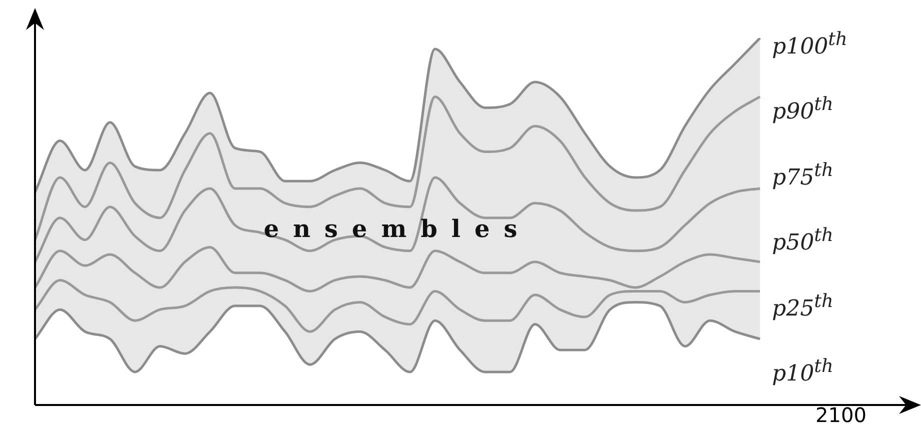  Describe the element at coordinates (803, 305) in the screenshot. I see `series-label: p25$^{th}$` at that location.